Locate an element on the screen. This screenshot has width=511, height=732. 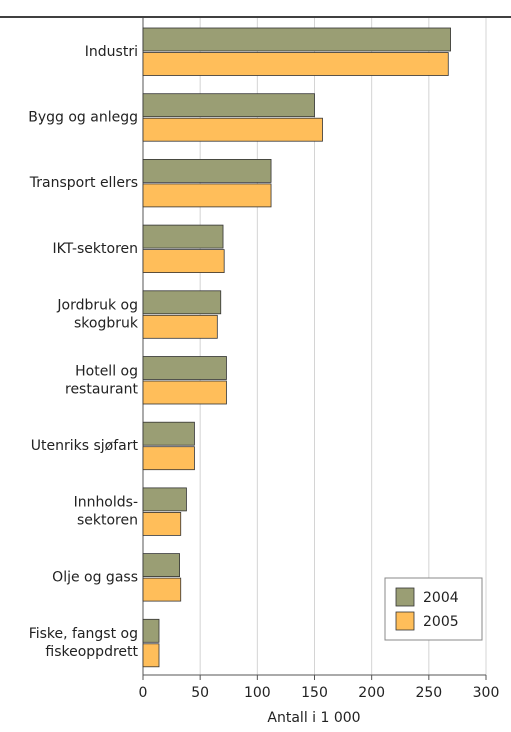
legend-label: 2004 is located at coordinates (441, 598).